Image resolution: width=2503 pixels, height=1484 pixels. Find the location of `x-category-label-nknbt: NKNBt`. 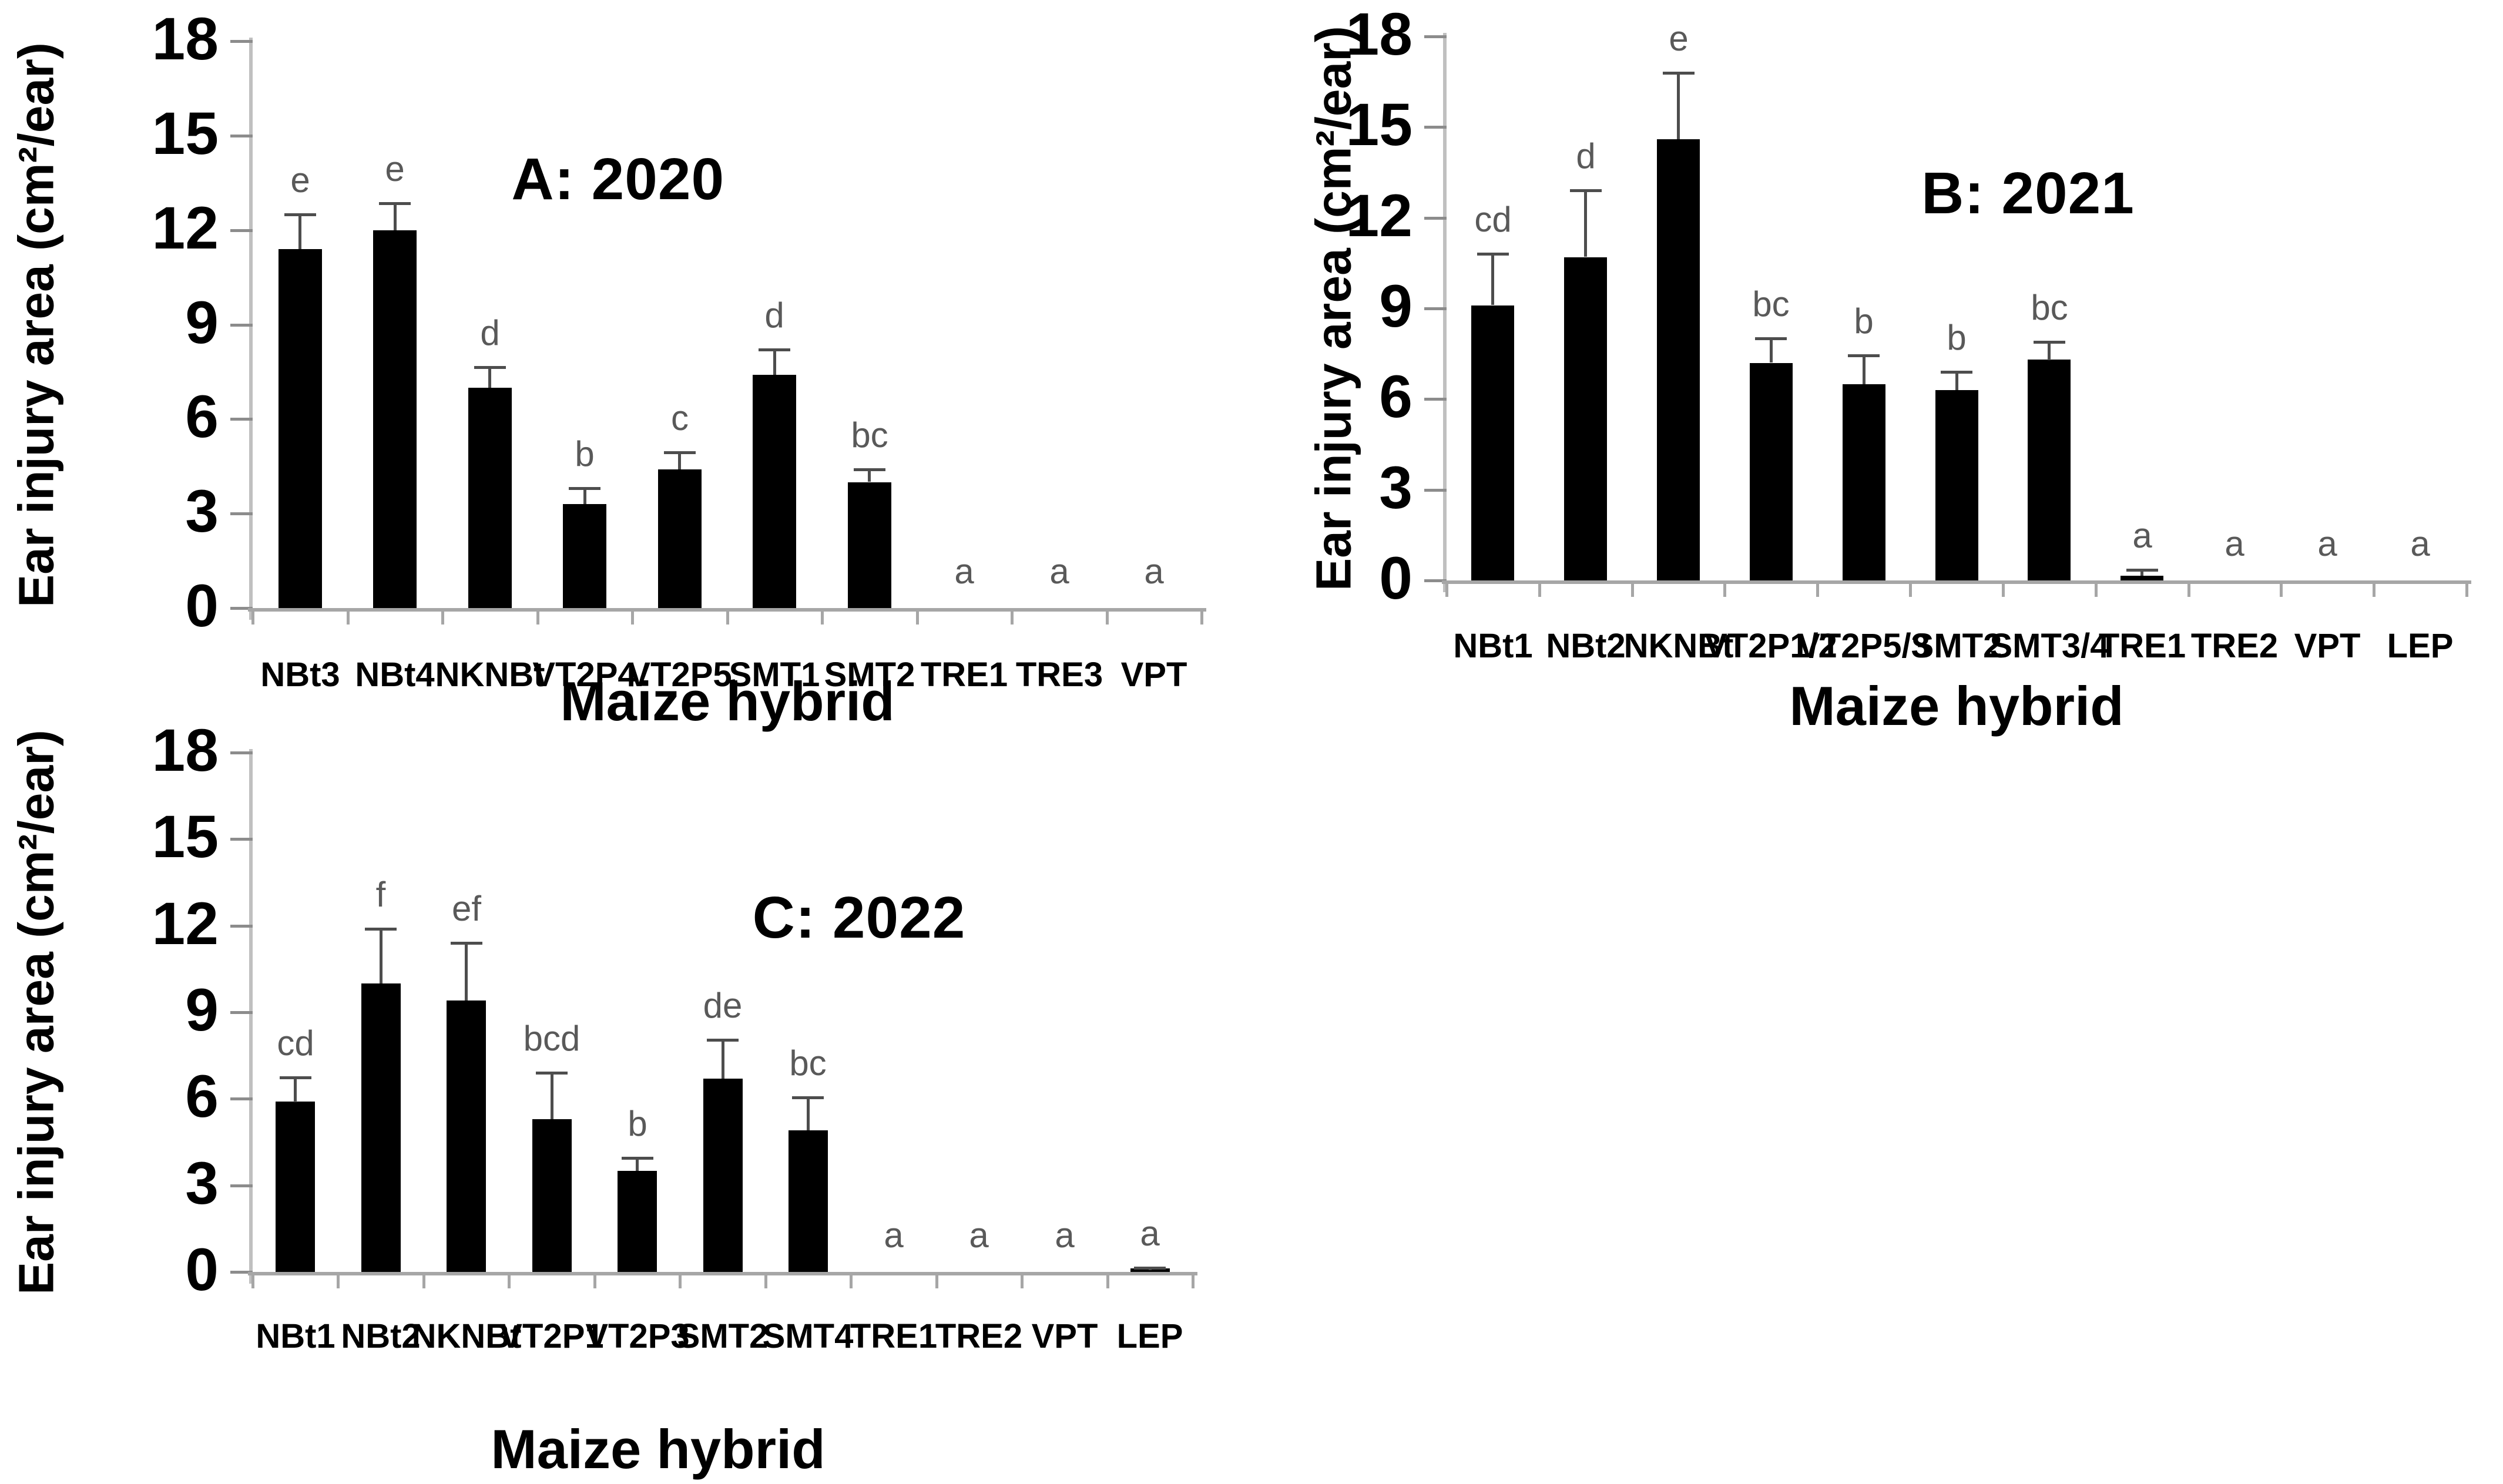

x-category-label-nknbt: NKNBt is located at coordinates (467, 1336).